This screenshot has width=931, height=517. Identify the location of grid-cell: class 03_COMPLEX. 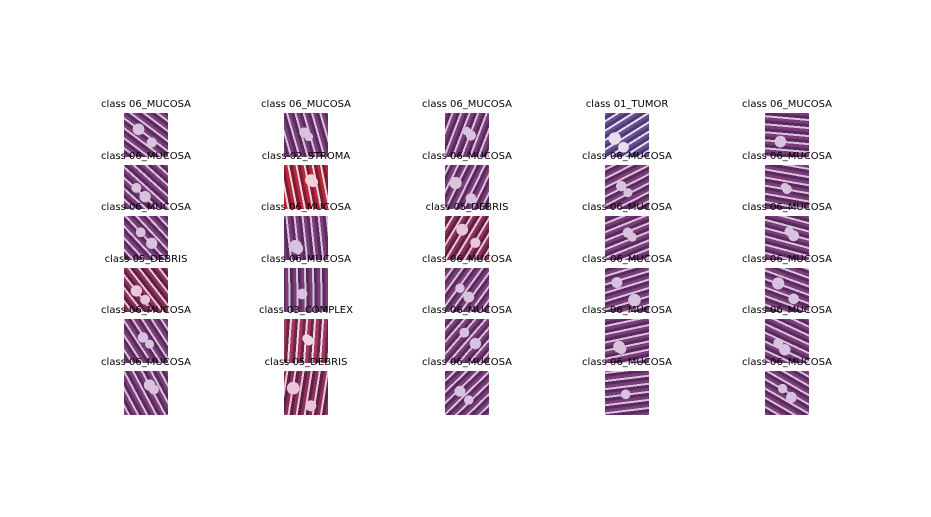
(306, 335).